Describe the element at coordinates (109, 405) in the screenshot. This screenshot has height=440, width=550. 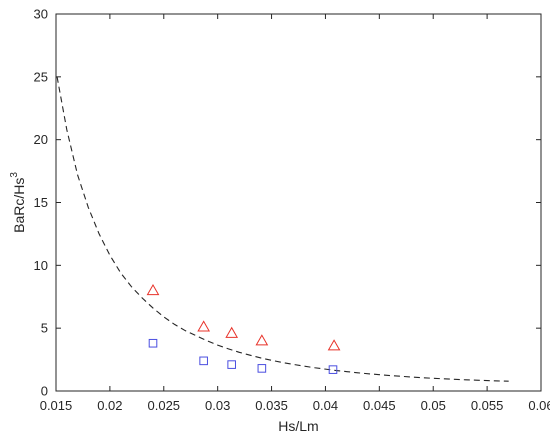
I see `x-tick-label: 0.02` at that location.